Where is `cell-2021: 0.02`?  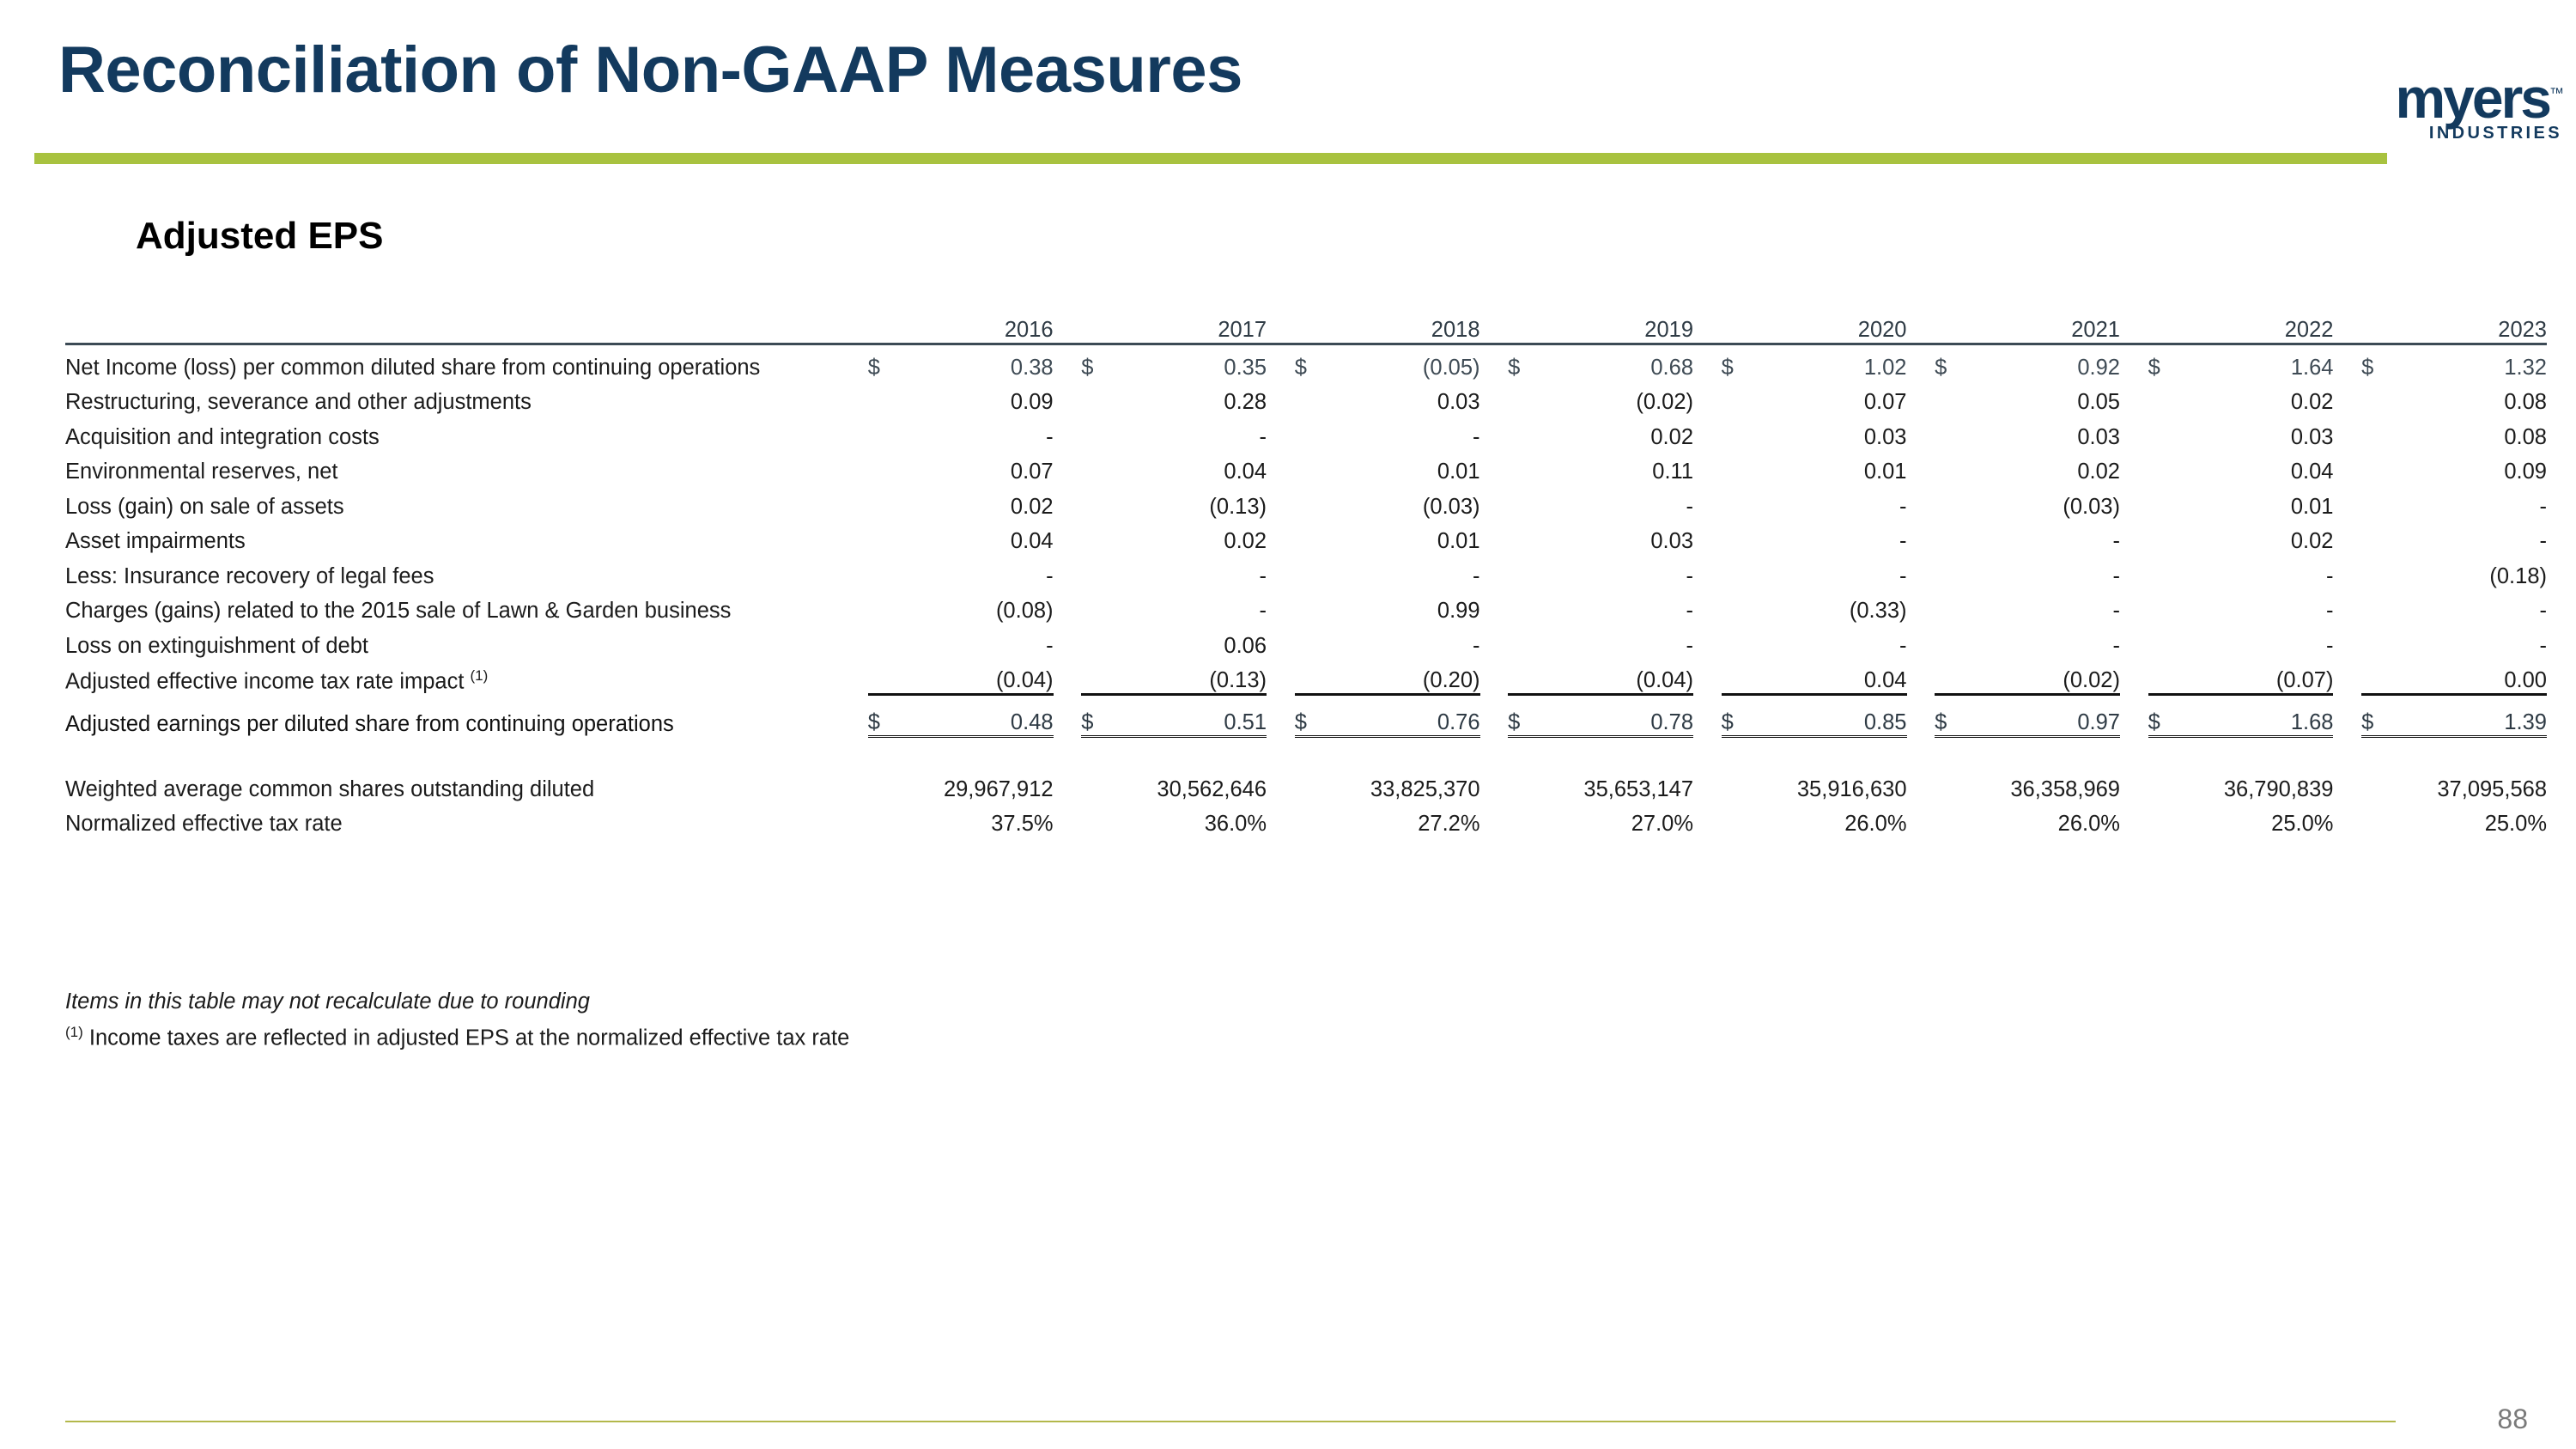 cell-2021: 0.02 is located at coordinates (2098, 472).